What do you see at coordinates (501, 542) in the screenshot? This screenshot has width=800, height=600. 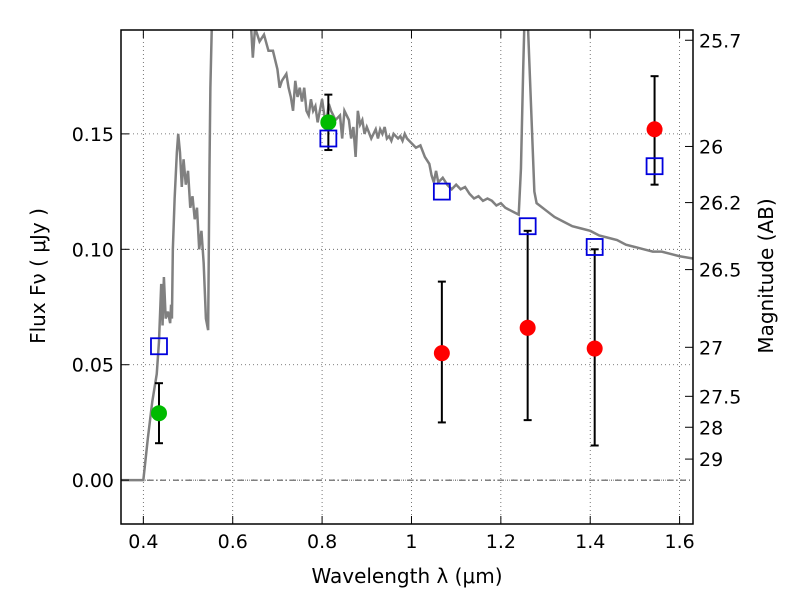 I see `x-tick-label: 1.2` at bounding box center [501, 542].